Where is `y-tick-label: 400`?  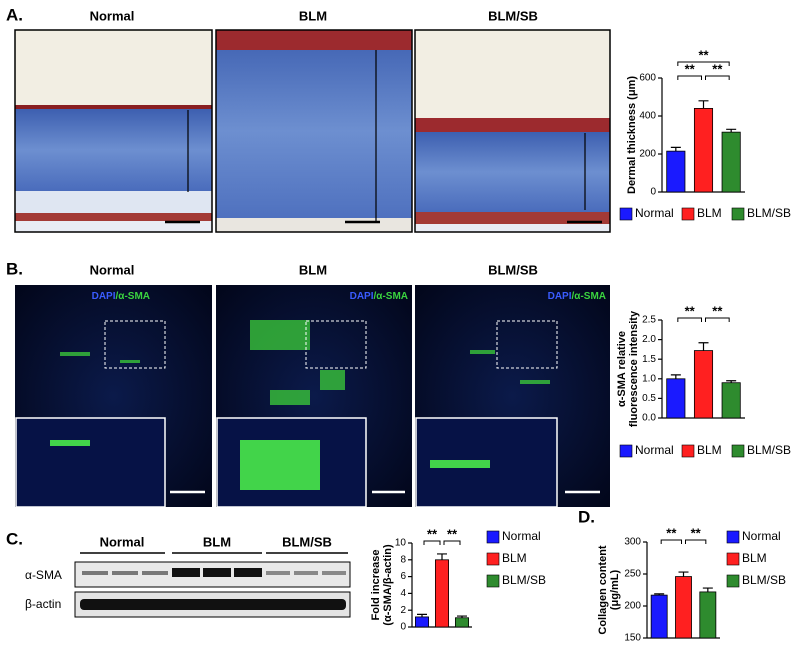 y-tick-label: 400 is located at coordinates (647, 116).